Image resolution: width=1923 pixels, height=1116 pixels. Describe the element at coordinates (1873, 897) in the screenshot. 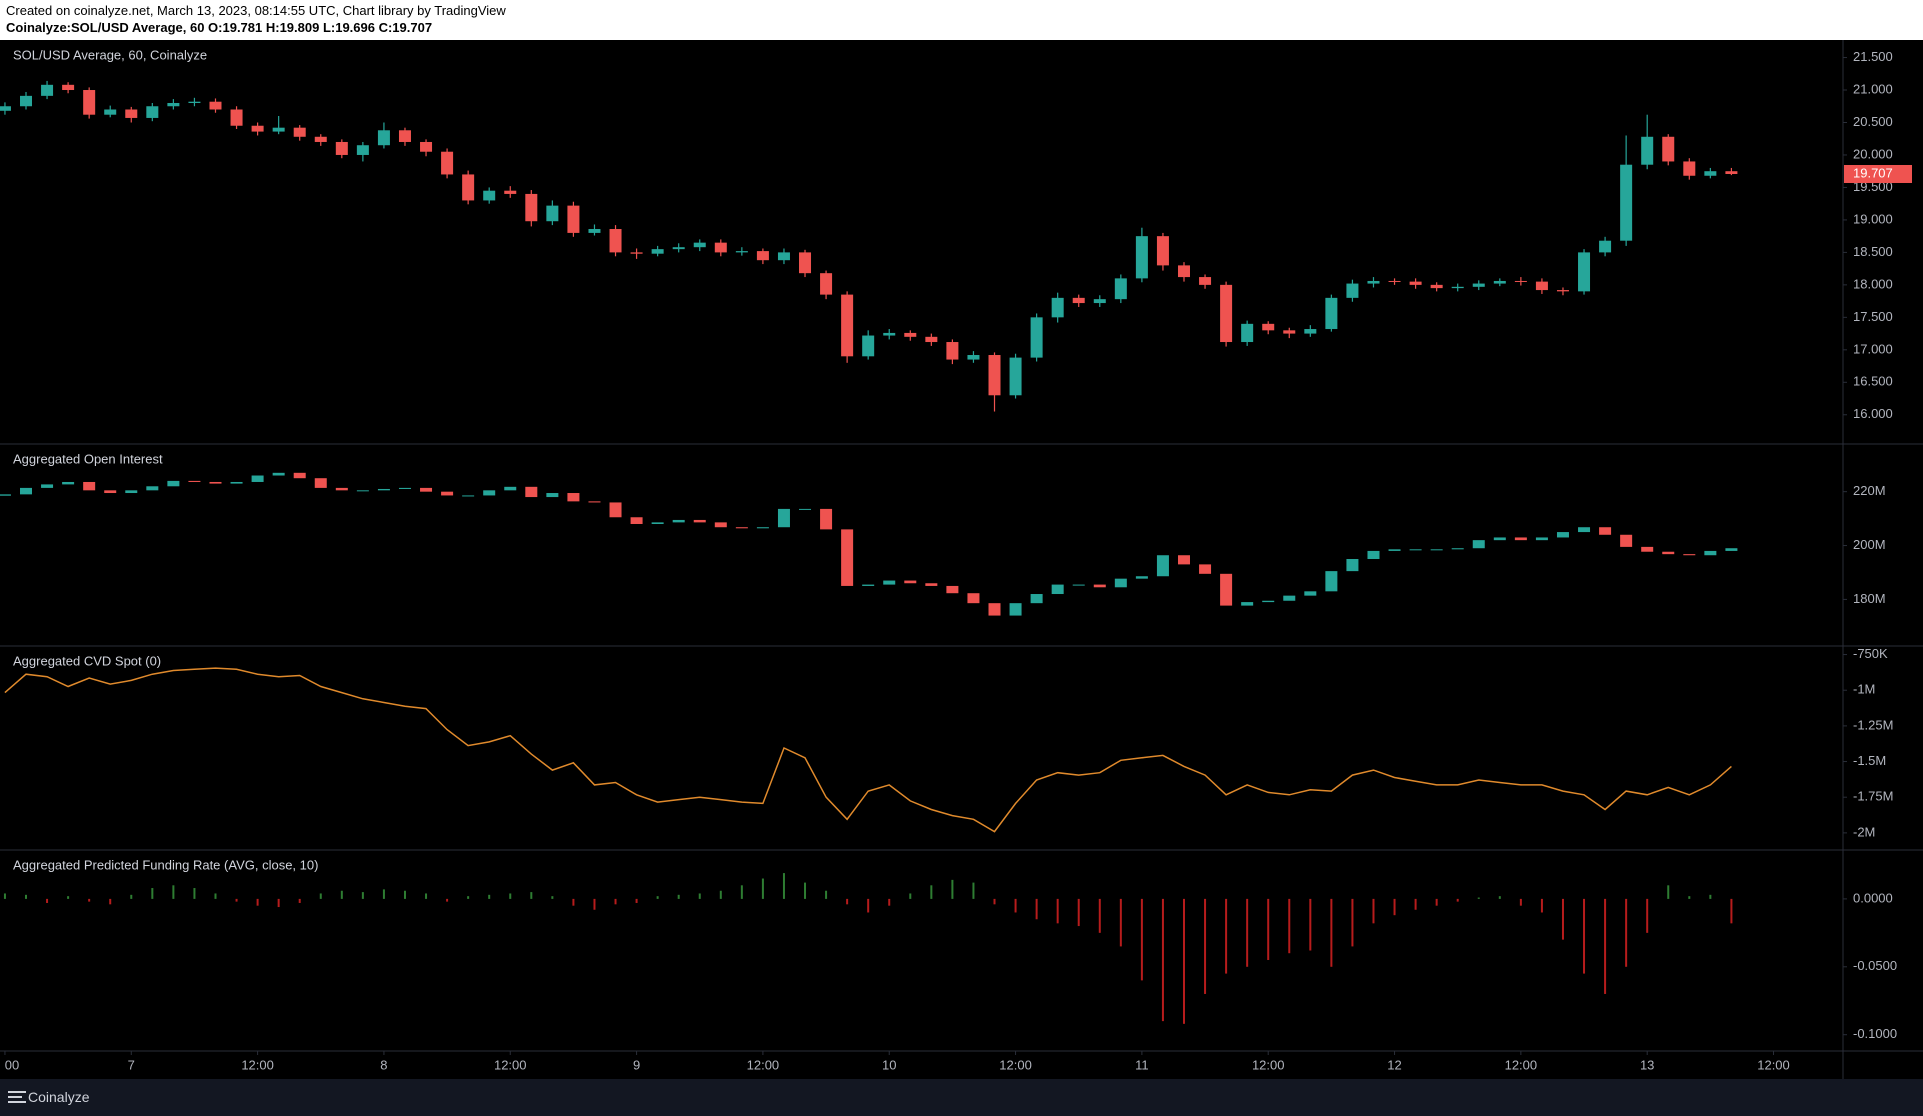

I see `y-tick-label: 0.0000` at that location.